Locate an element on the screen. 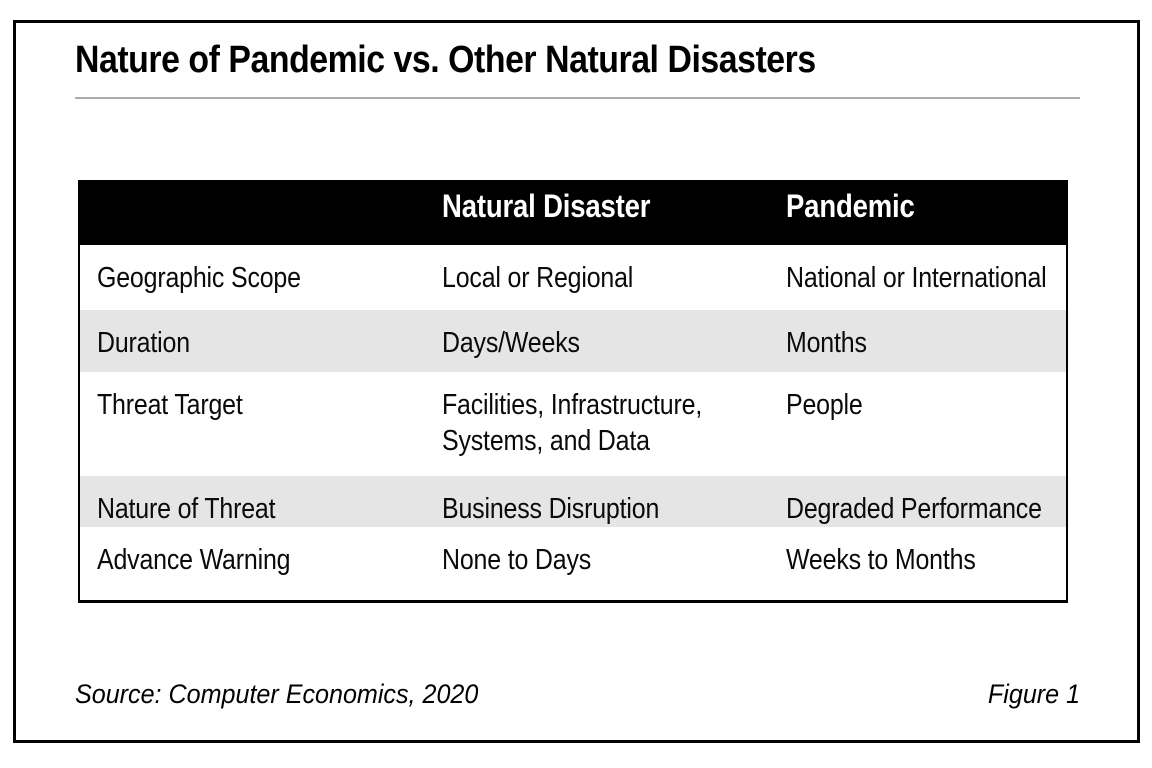  table-header-row: Natural Disaster Pandemic is located at coordinates (573, 212).